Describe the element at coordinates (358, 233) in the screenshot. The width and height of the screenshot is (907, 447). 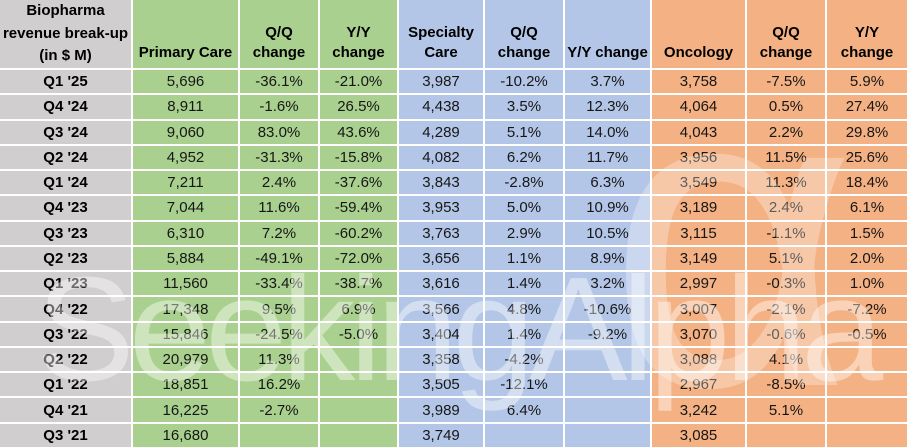
I see `primary-care-yy-change: -60.2%` at that location.